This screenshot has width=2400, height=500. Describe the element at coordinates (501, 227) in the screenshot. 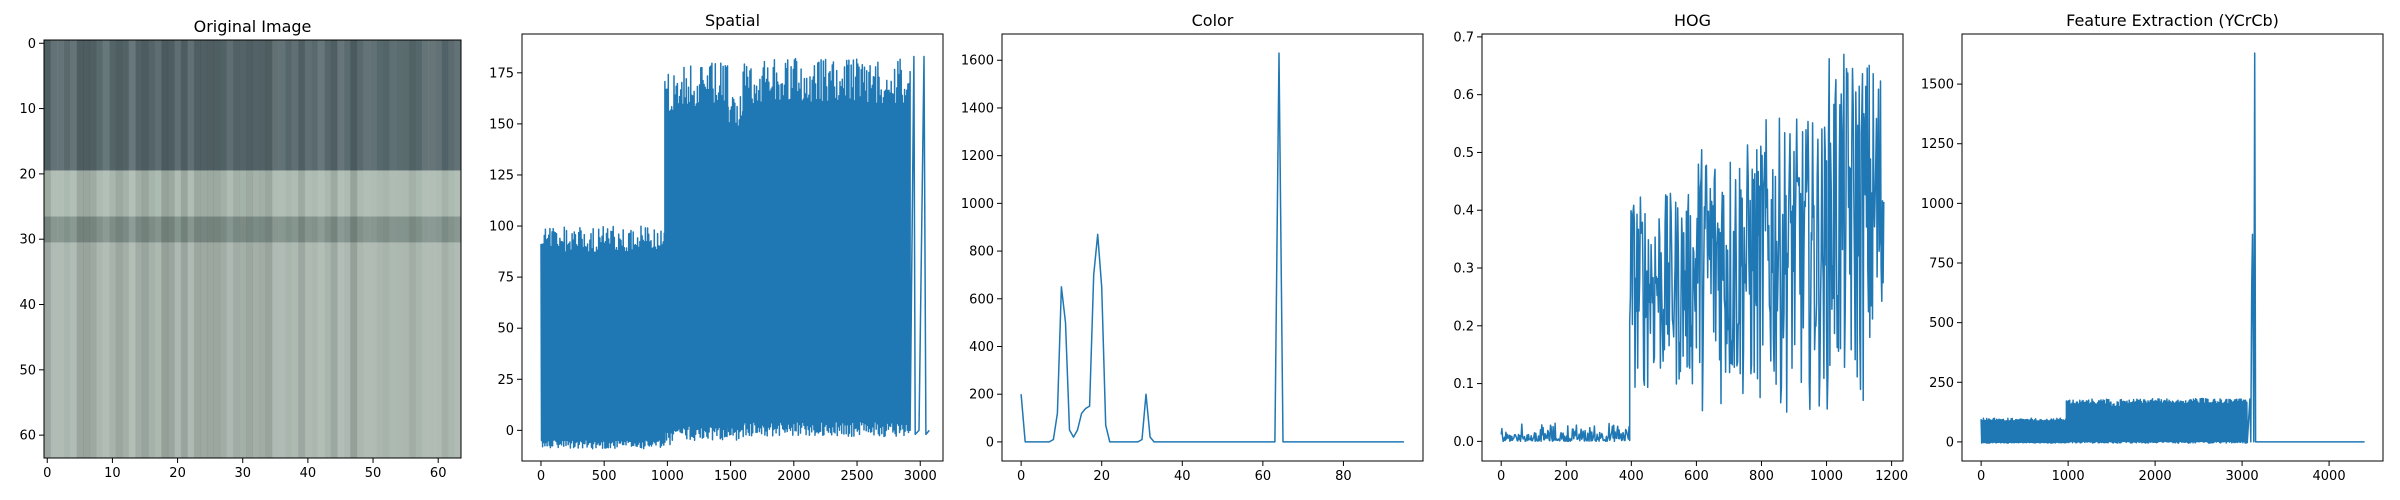

I see `y-tick-label: 100` at that location.